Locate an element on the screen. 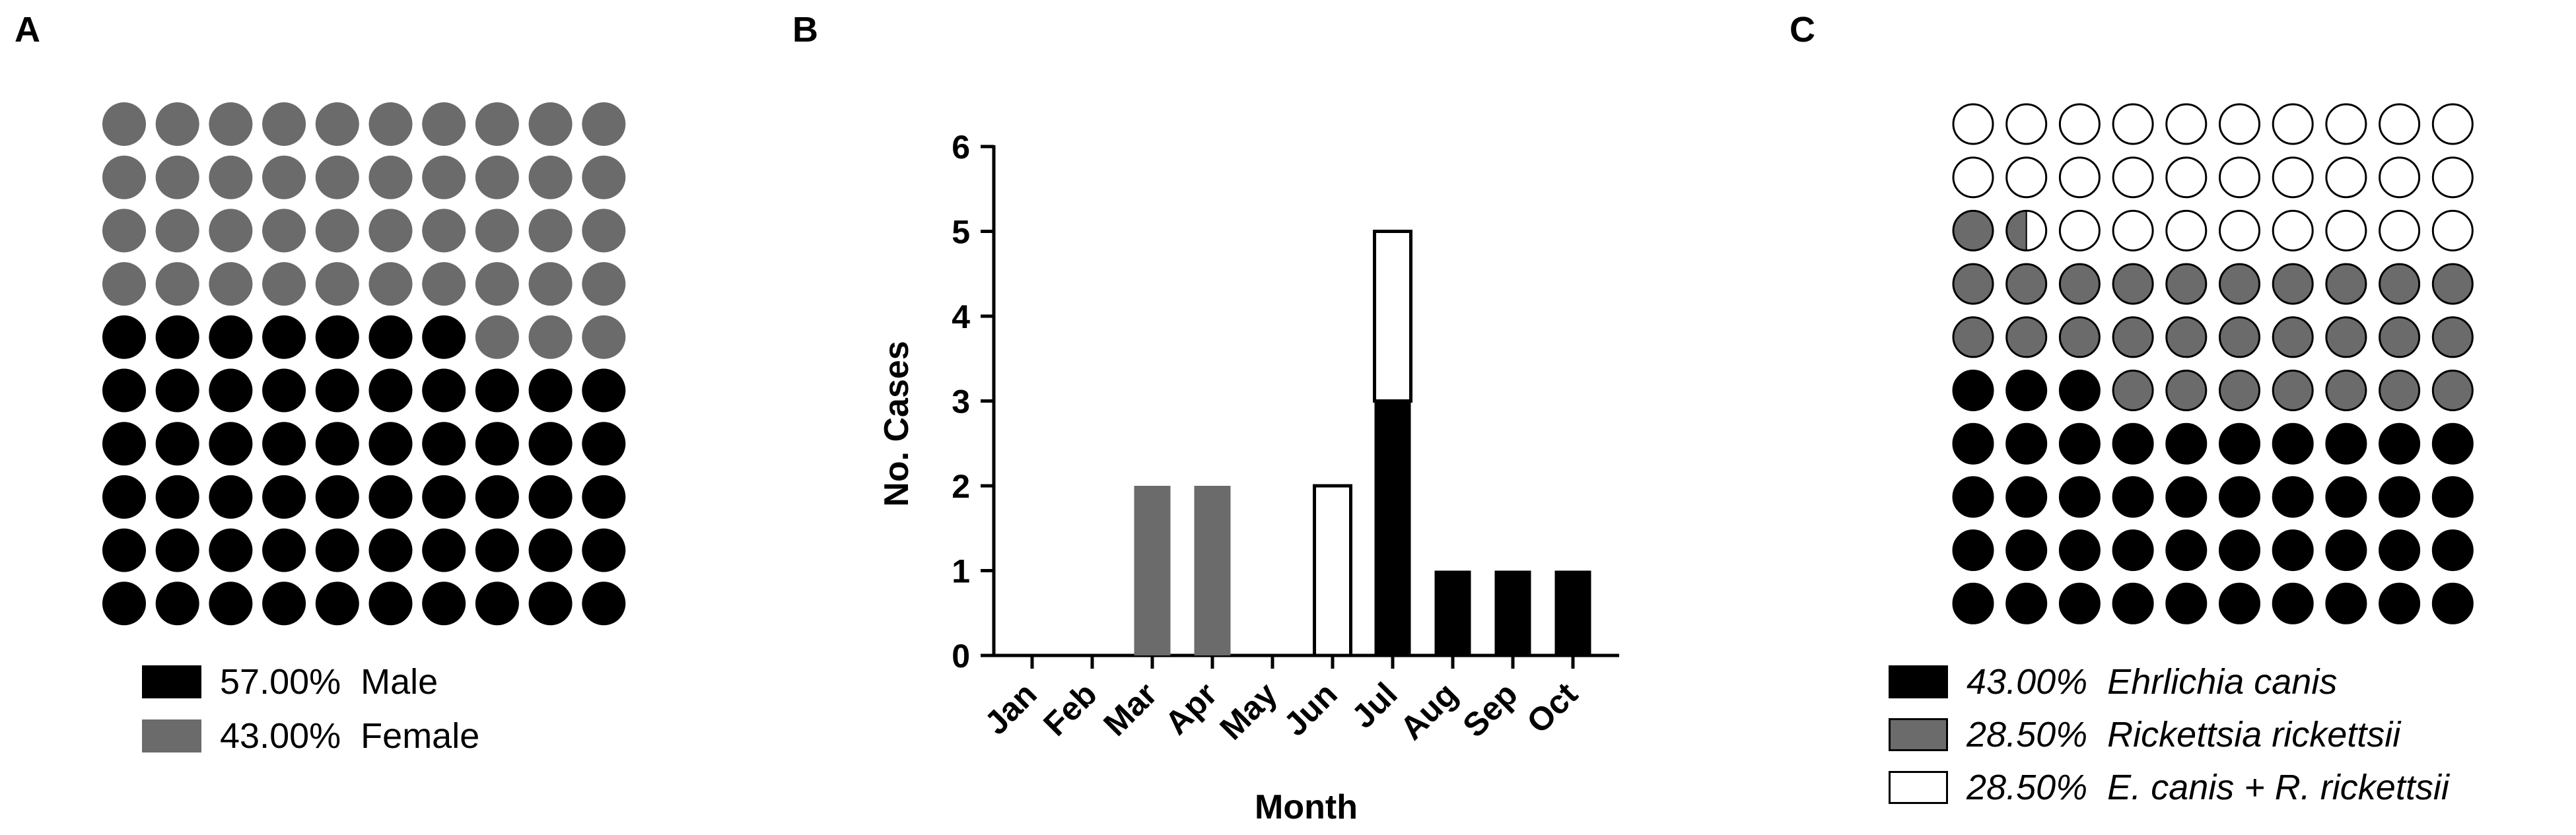 The image size is (2576, 835). x-tick-label: Oct is located at coordinates (1552, 708).